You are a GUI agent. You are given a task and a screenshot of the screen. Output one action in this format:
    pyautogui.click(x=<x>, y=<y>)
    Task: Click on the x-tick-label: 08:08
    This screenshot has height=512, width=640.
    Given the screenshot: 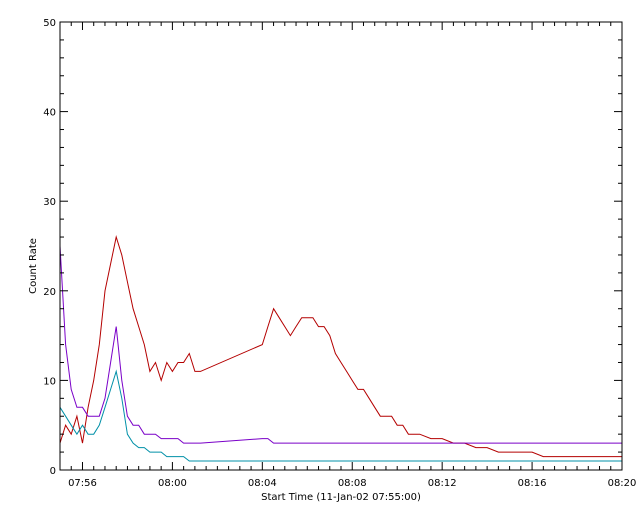 What is the action you would take?
    pyautogui.click(x=352, y=483)
    